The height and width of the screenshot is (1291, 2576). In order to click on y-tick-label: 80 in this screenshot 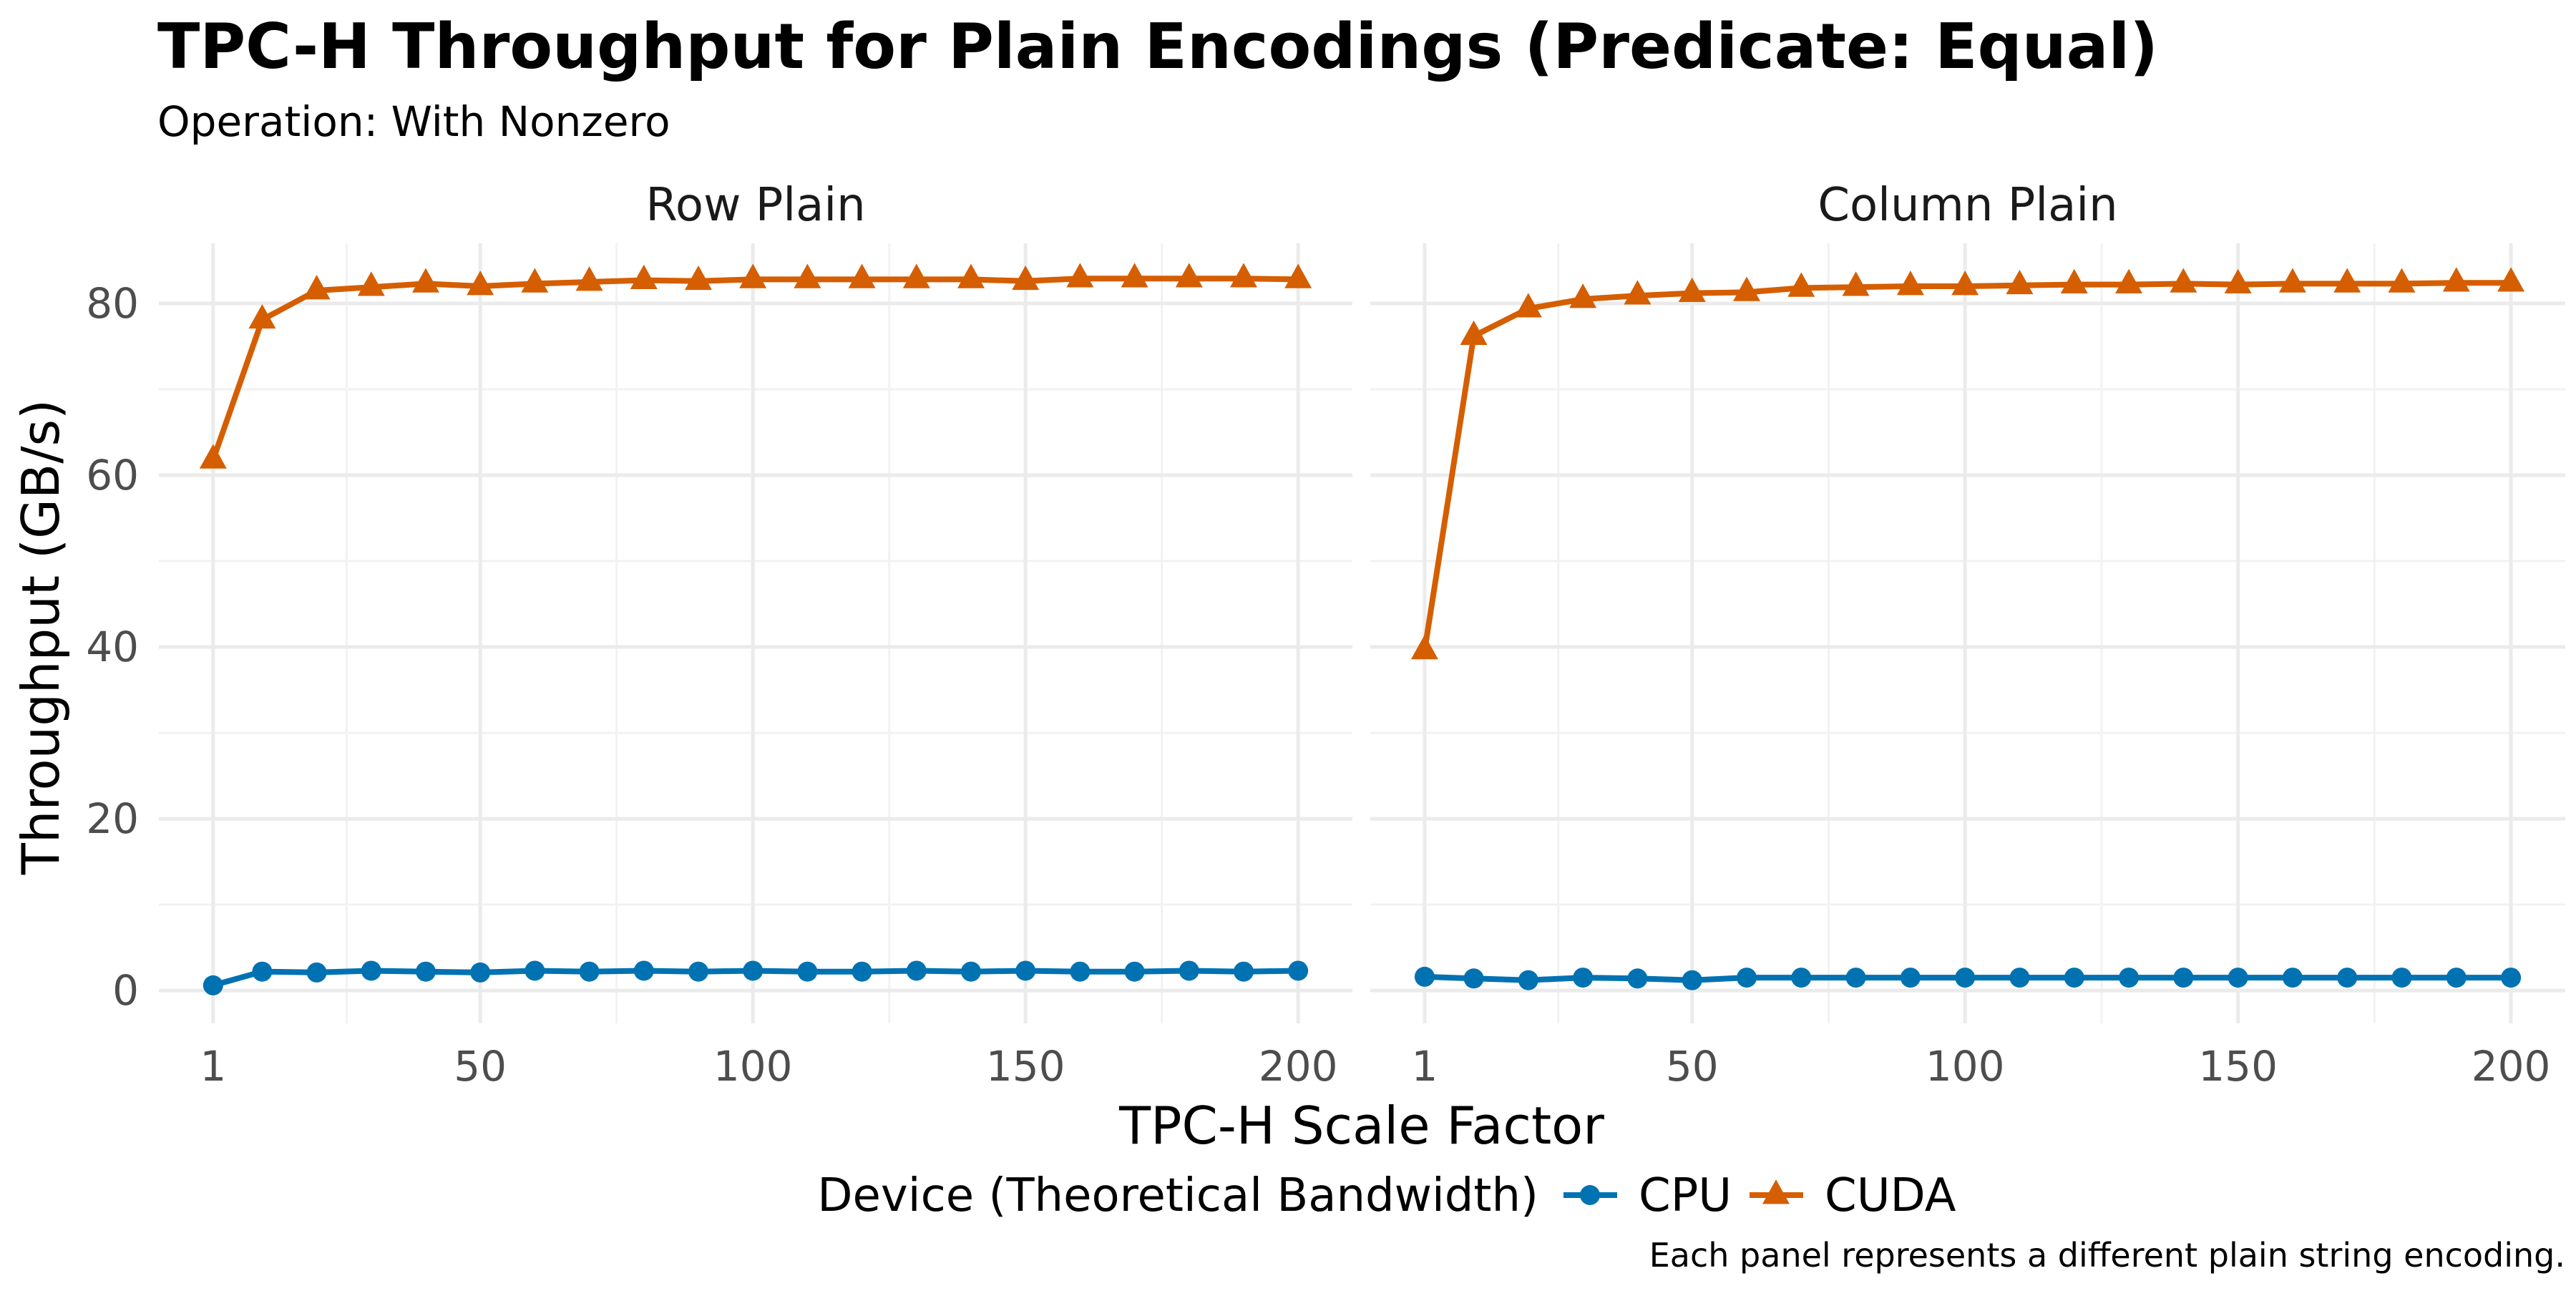, I will do `click(112, 303)`.